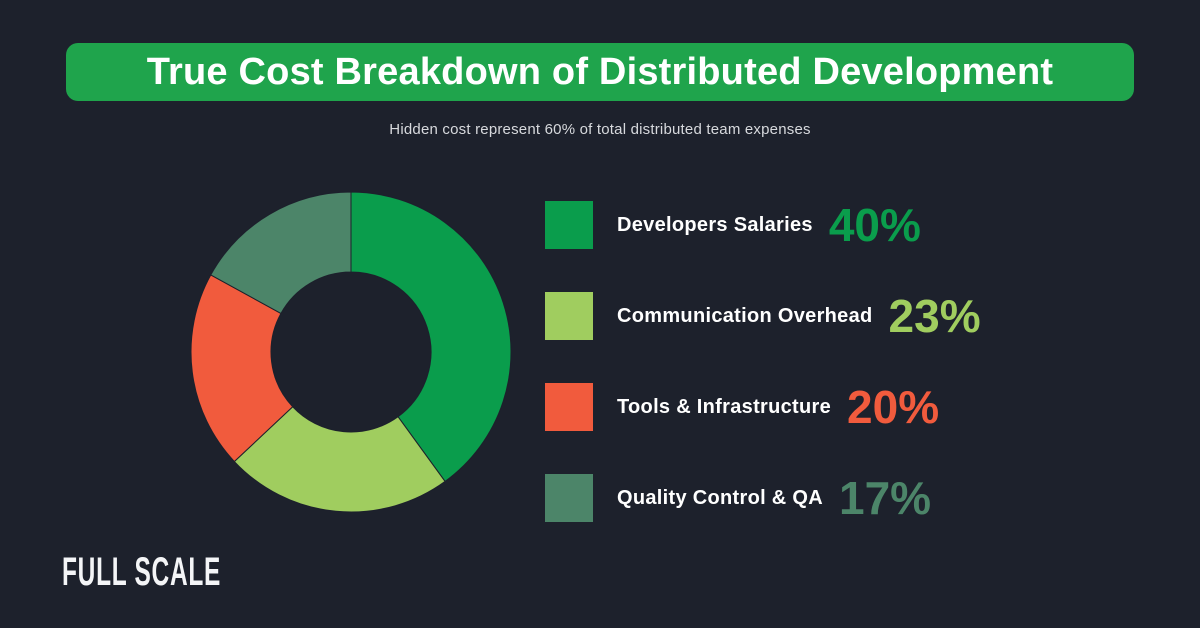 This screenshot has height=628, width=1200. What do you see at coordinates (715, 224) in the screenshot?
I see `legend-label: Developers Salaries` at bounding box center [715, 224].